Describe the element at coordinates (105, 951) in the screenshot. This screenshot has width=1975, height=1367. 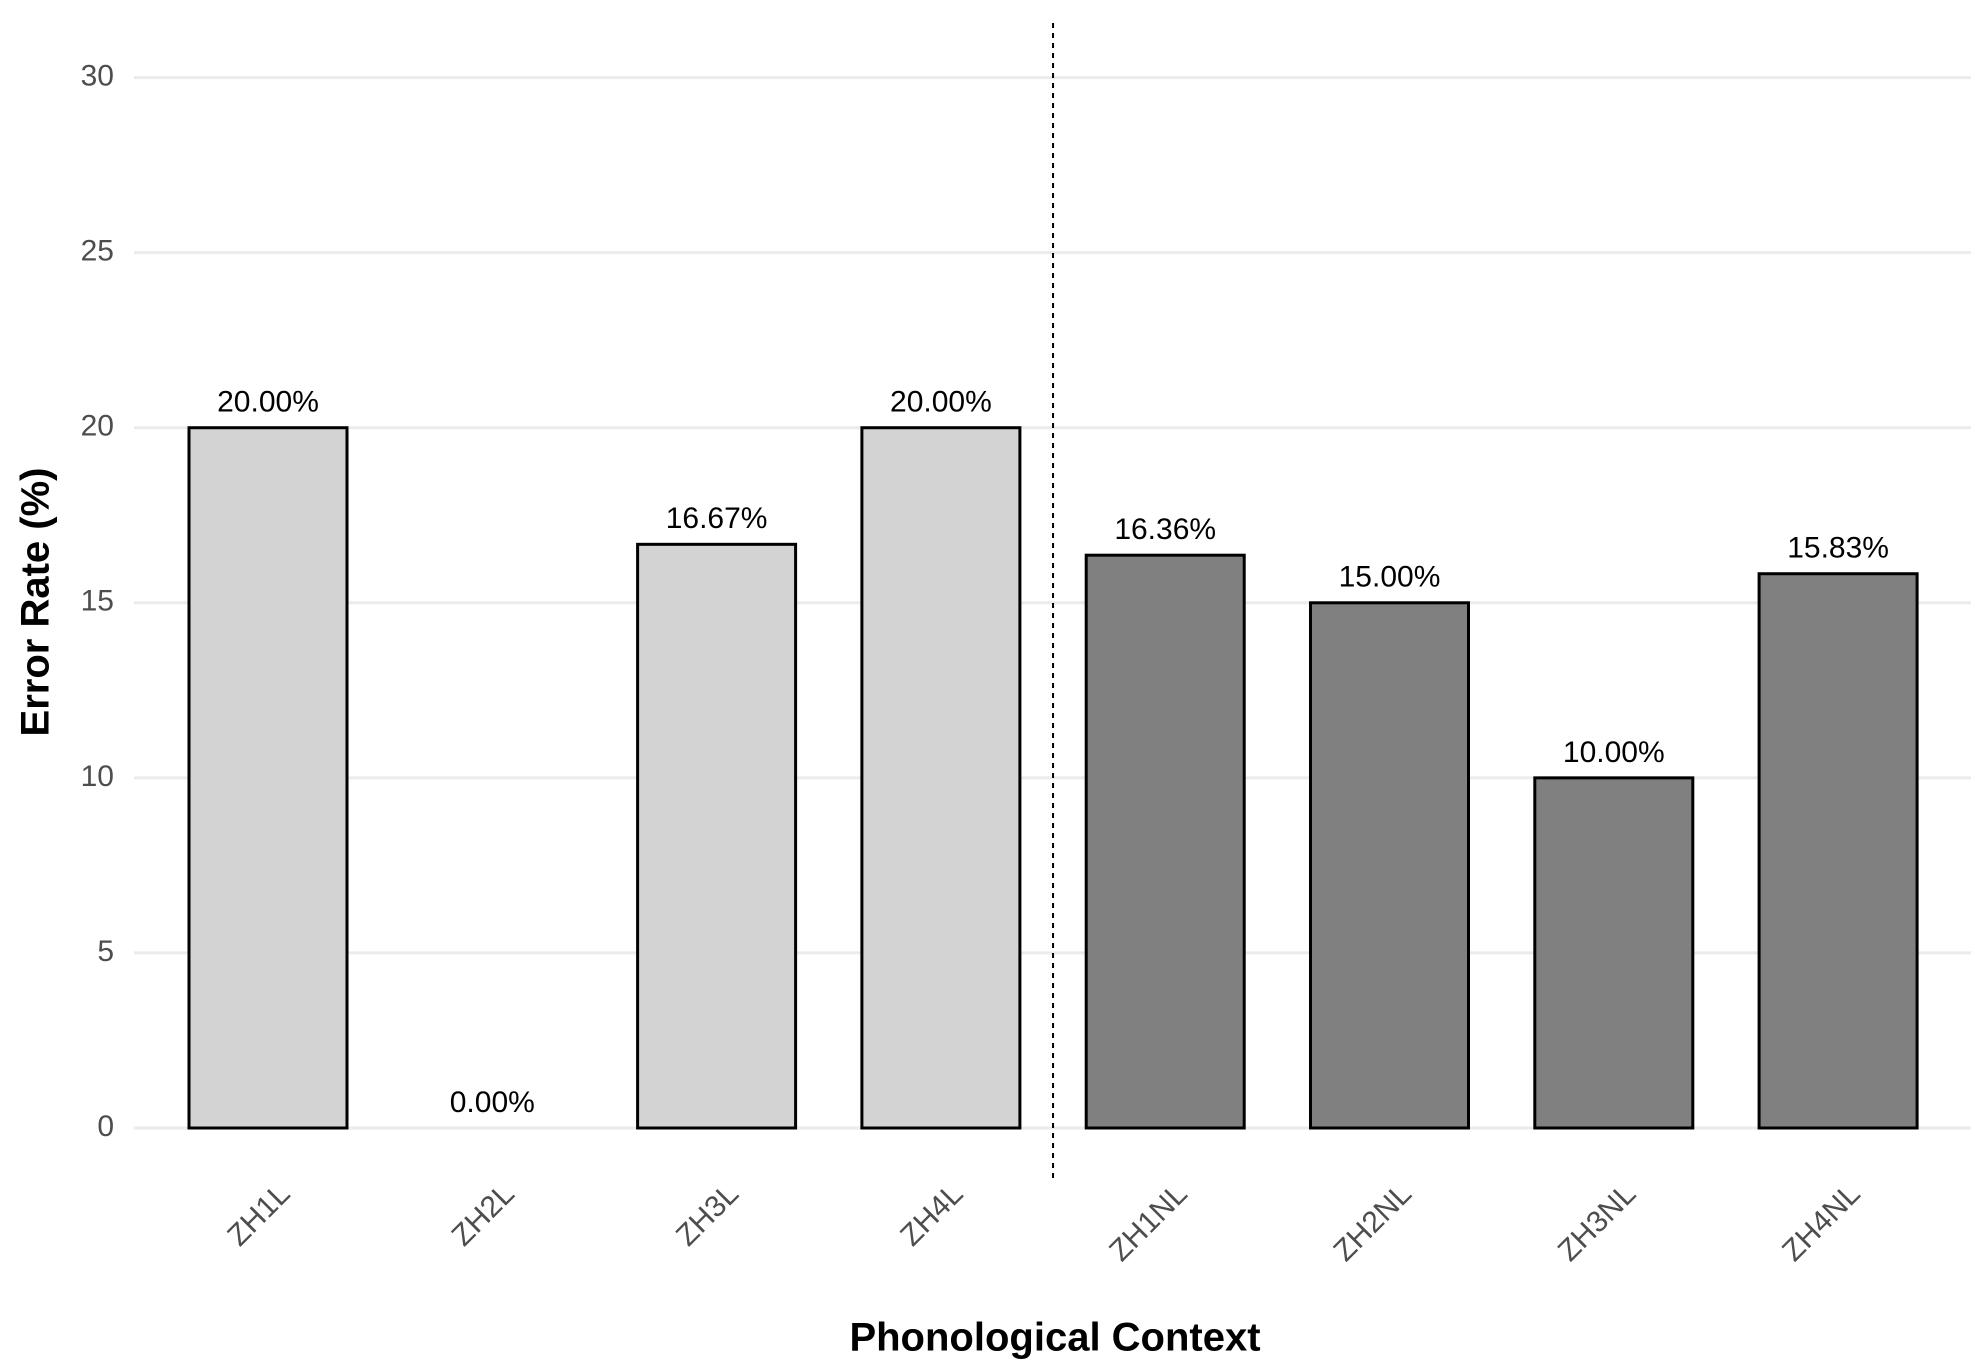
I see `y-tick-label: 5` at that location.